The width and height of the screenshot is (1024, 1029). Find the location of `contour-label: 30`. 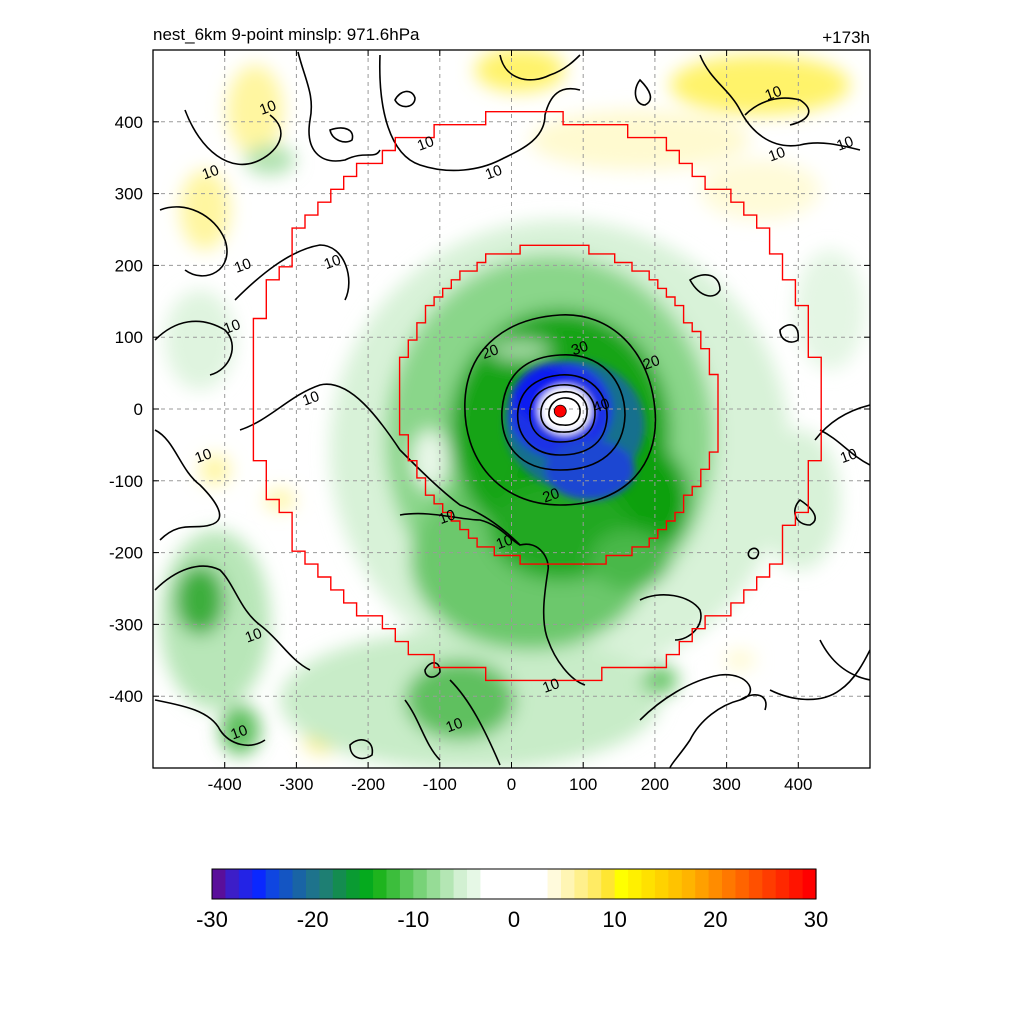

contour-label: 30 is located at coordinates (579, 349).